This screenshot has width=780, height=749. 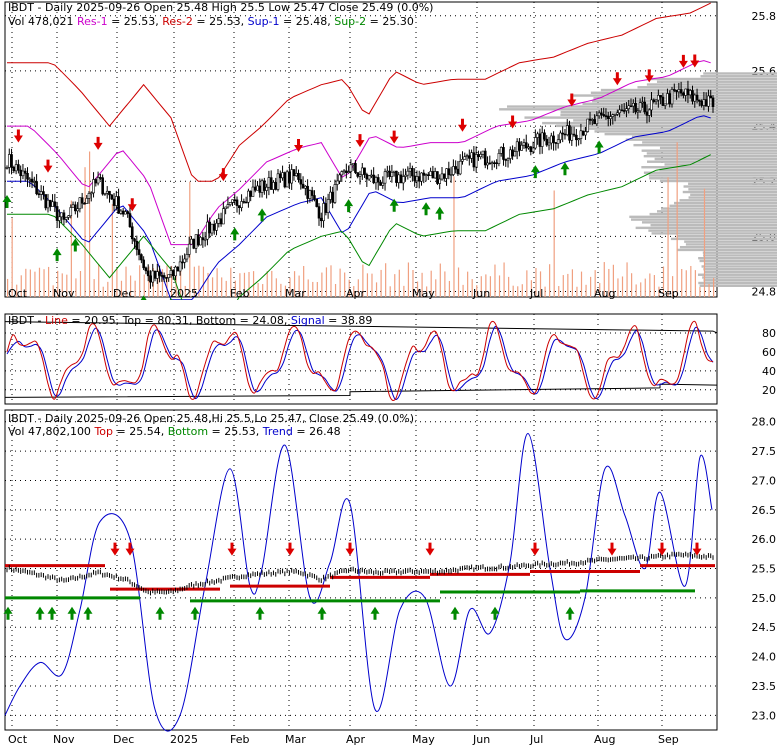 I want to click on header-segment: Bottom, so click(x=188, y=431).